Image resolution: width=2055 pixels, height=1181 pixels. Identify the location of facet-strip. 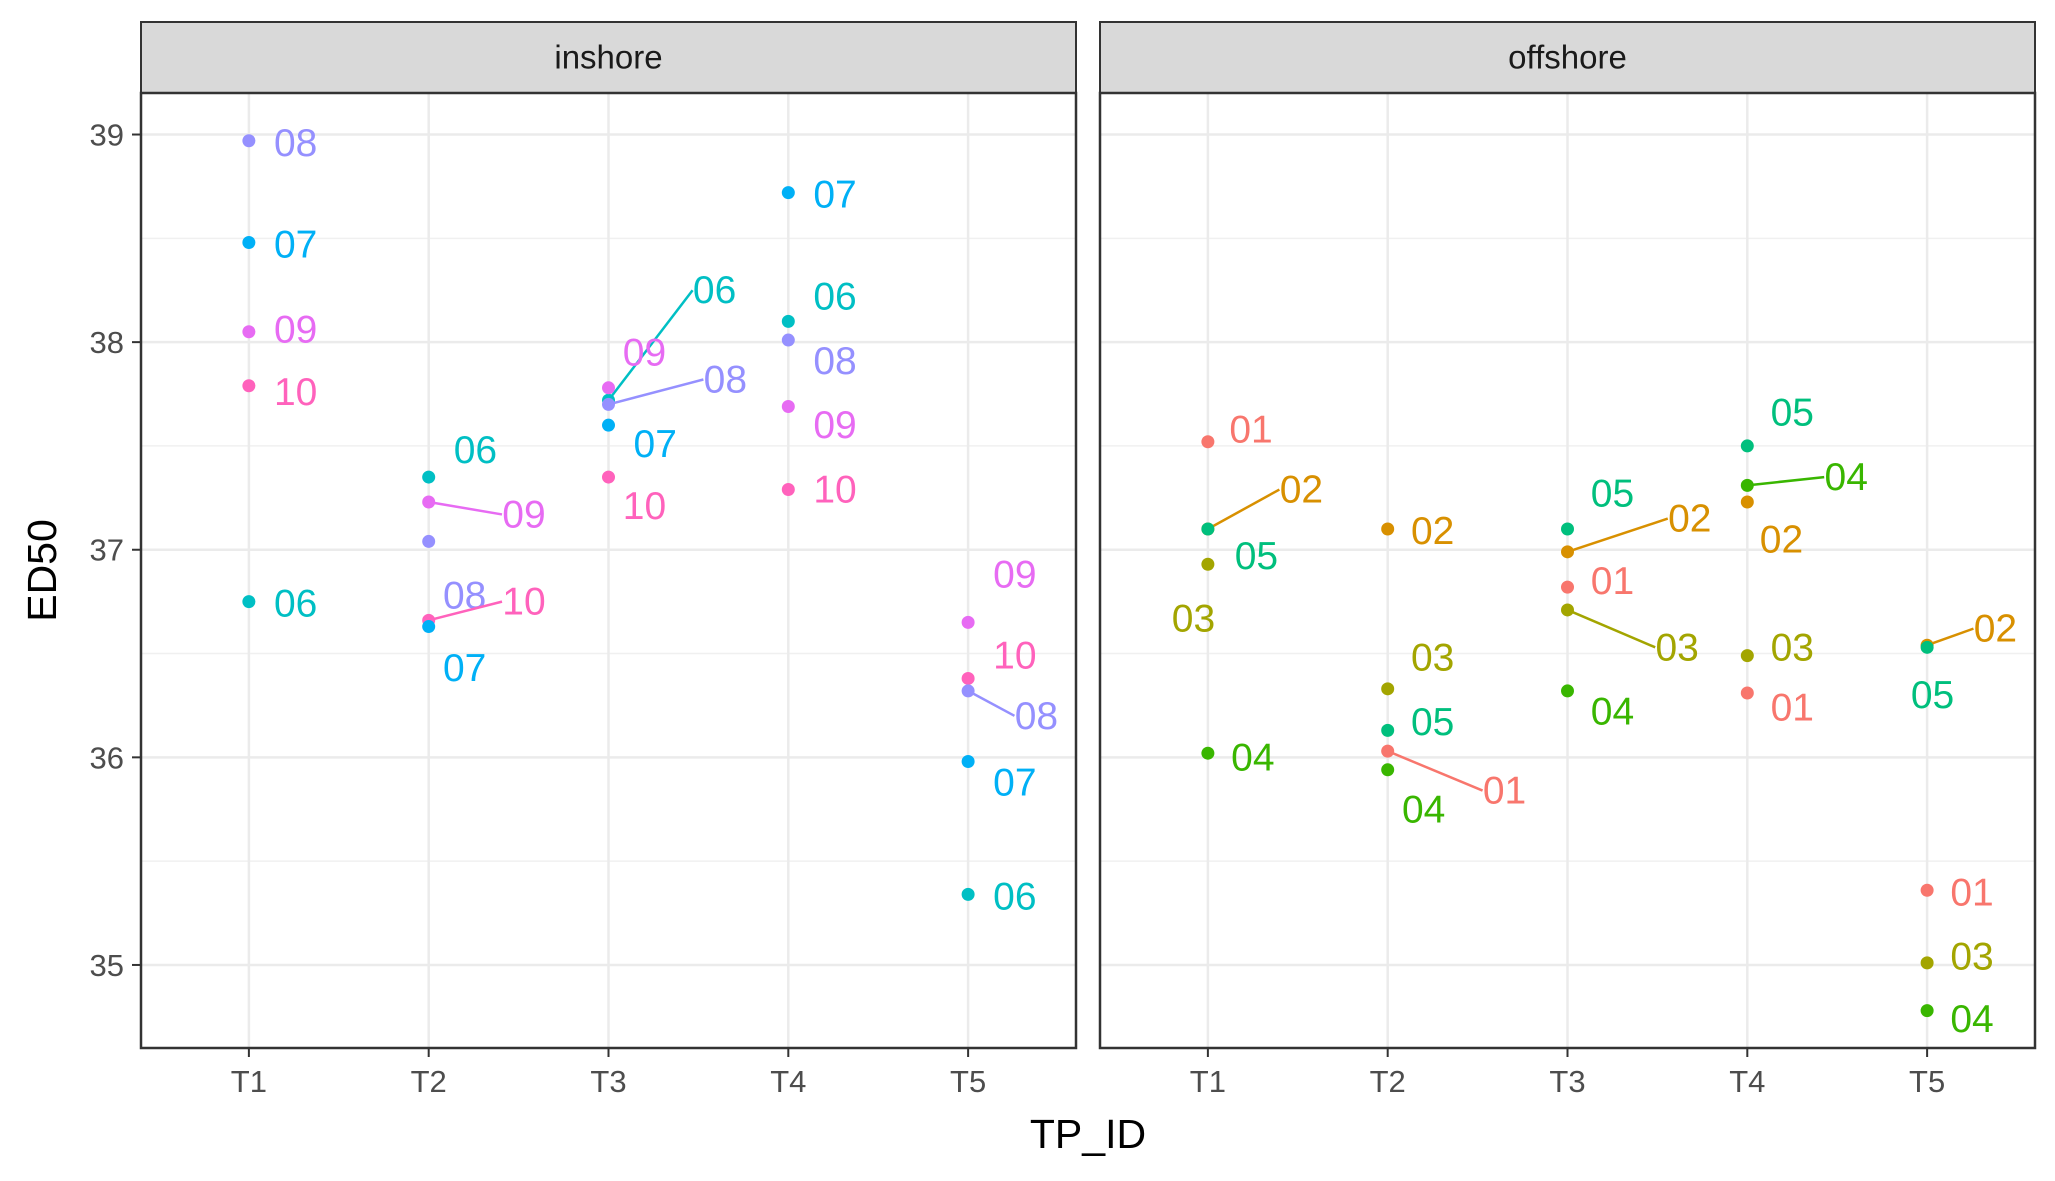
(1567, 57).